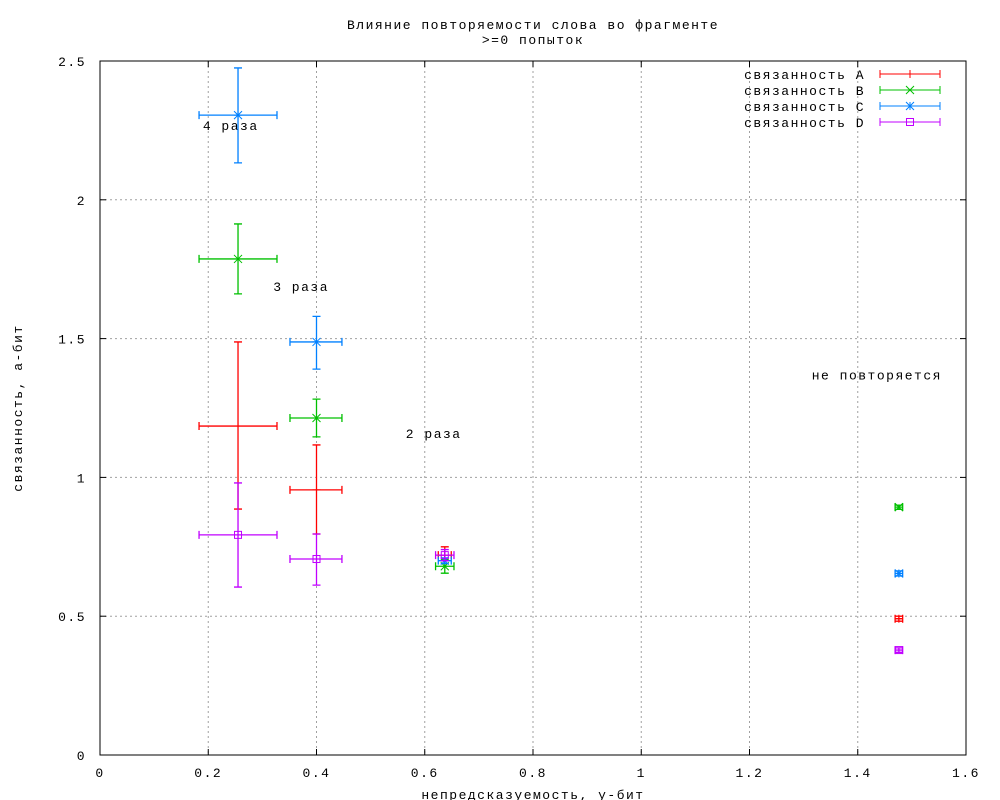 This screenshot has width=1000, height=800. Describe the element at coordinates (208, 773) in the screenshot. I see `x-tick-label: 0.2` at that location.